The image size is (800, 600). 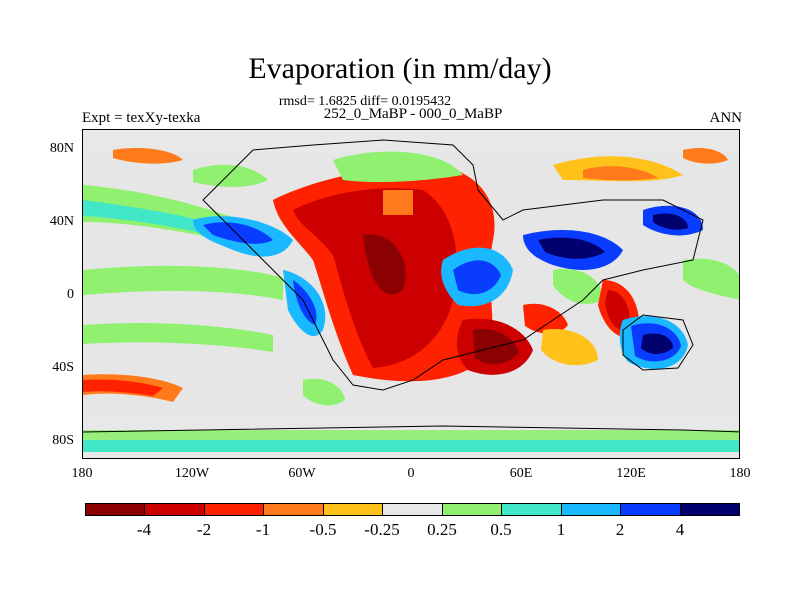 What do you see at coordinates (61, 221) in the screenshot?
I see `y-tick-label: 40N` at bounding box center [61, 221].